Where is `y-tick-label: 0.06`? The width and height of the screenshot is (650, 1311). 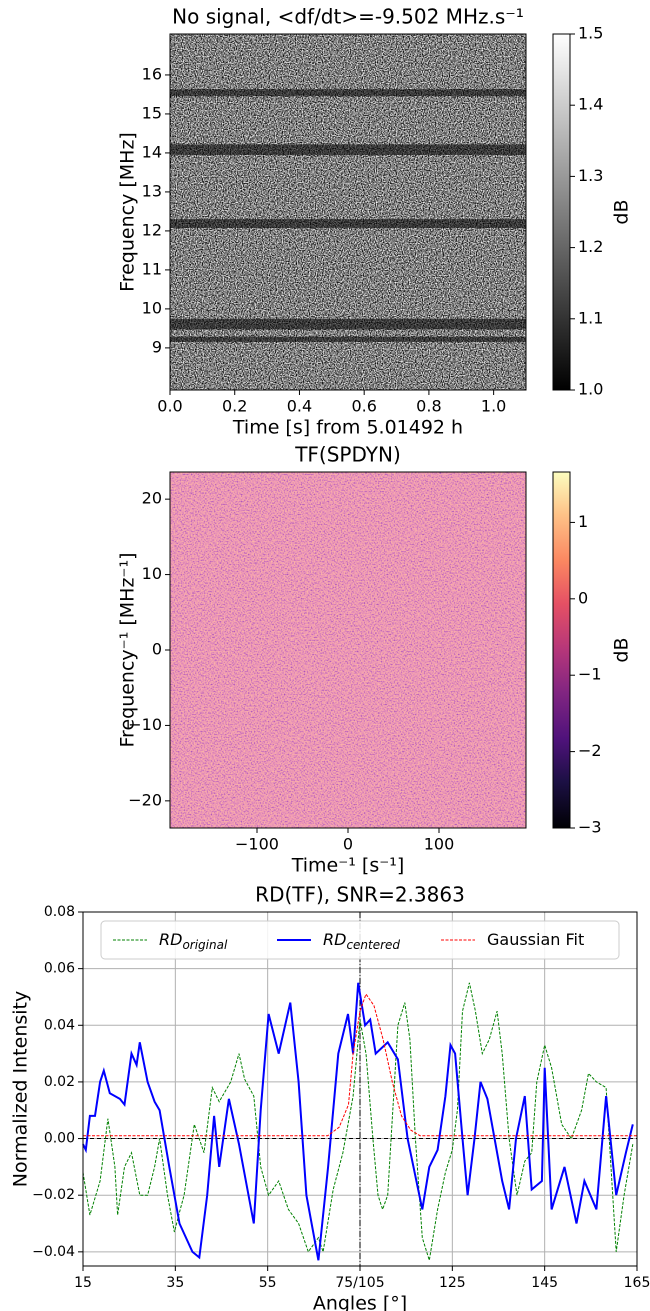 y-tick-label: 0.06 is located at coordinates (59, 969).